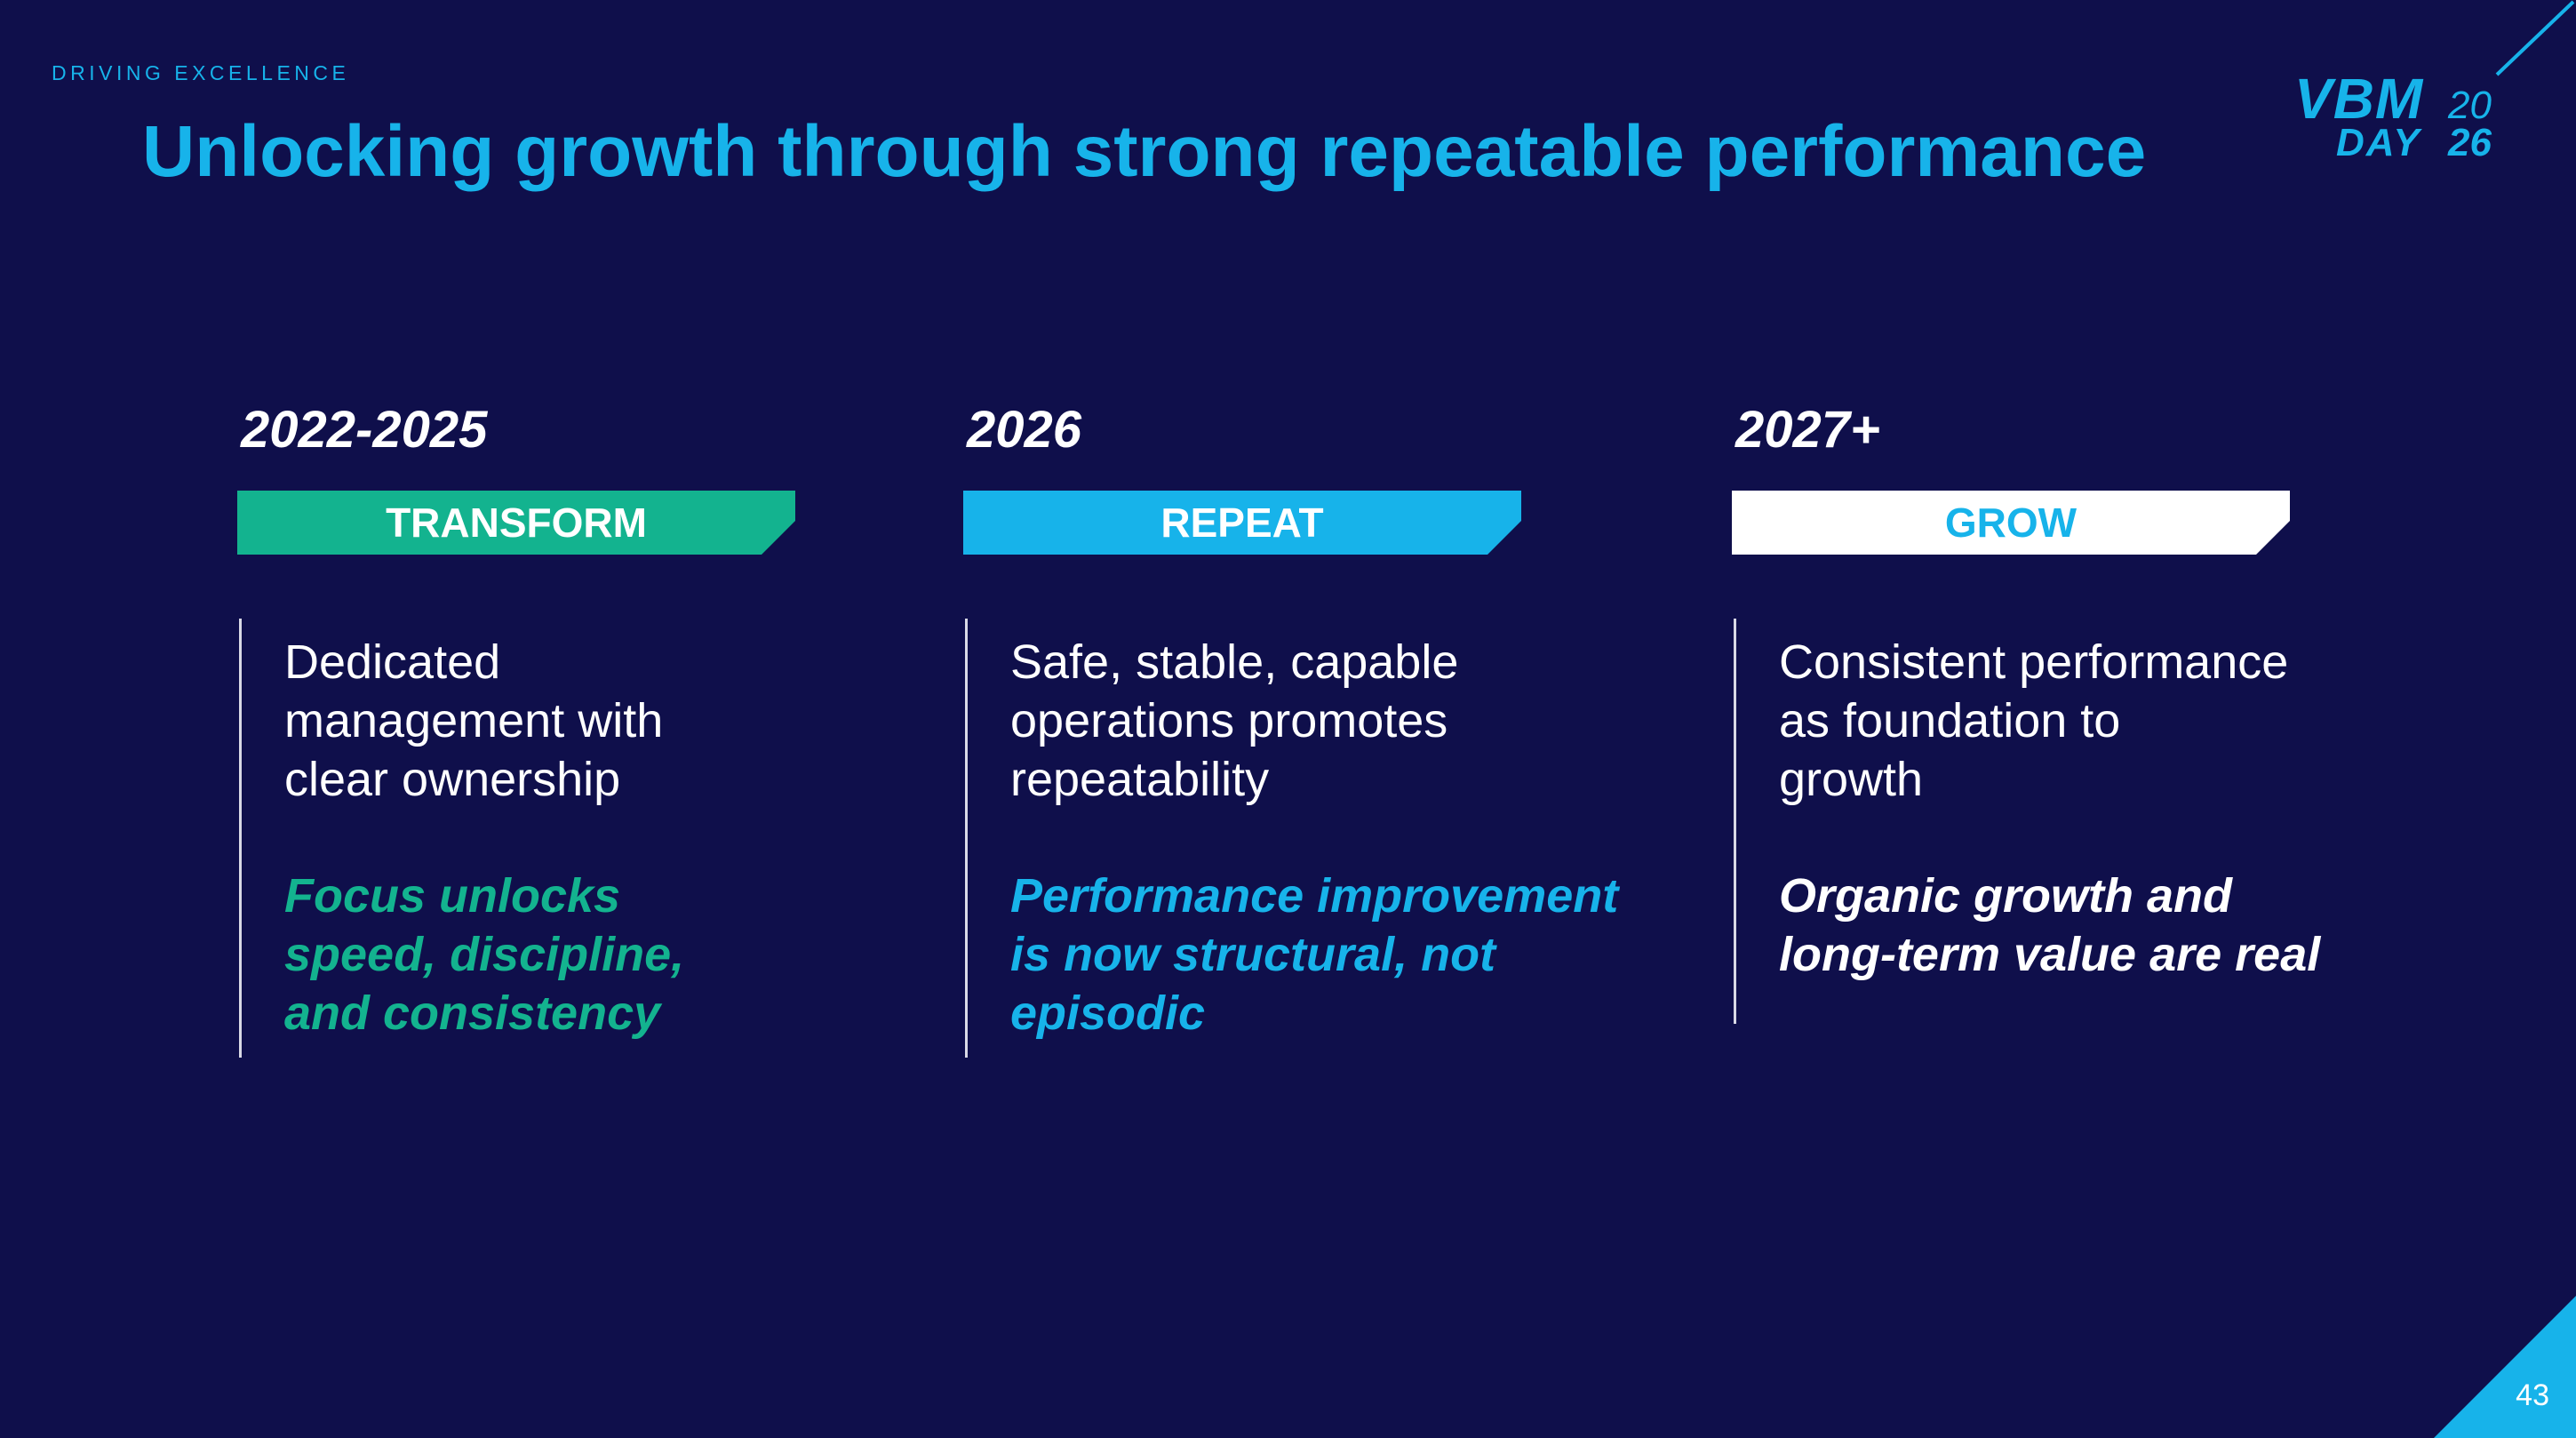  I want to click on emphasis-line: and consistency, so click(472, 1014).